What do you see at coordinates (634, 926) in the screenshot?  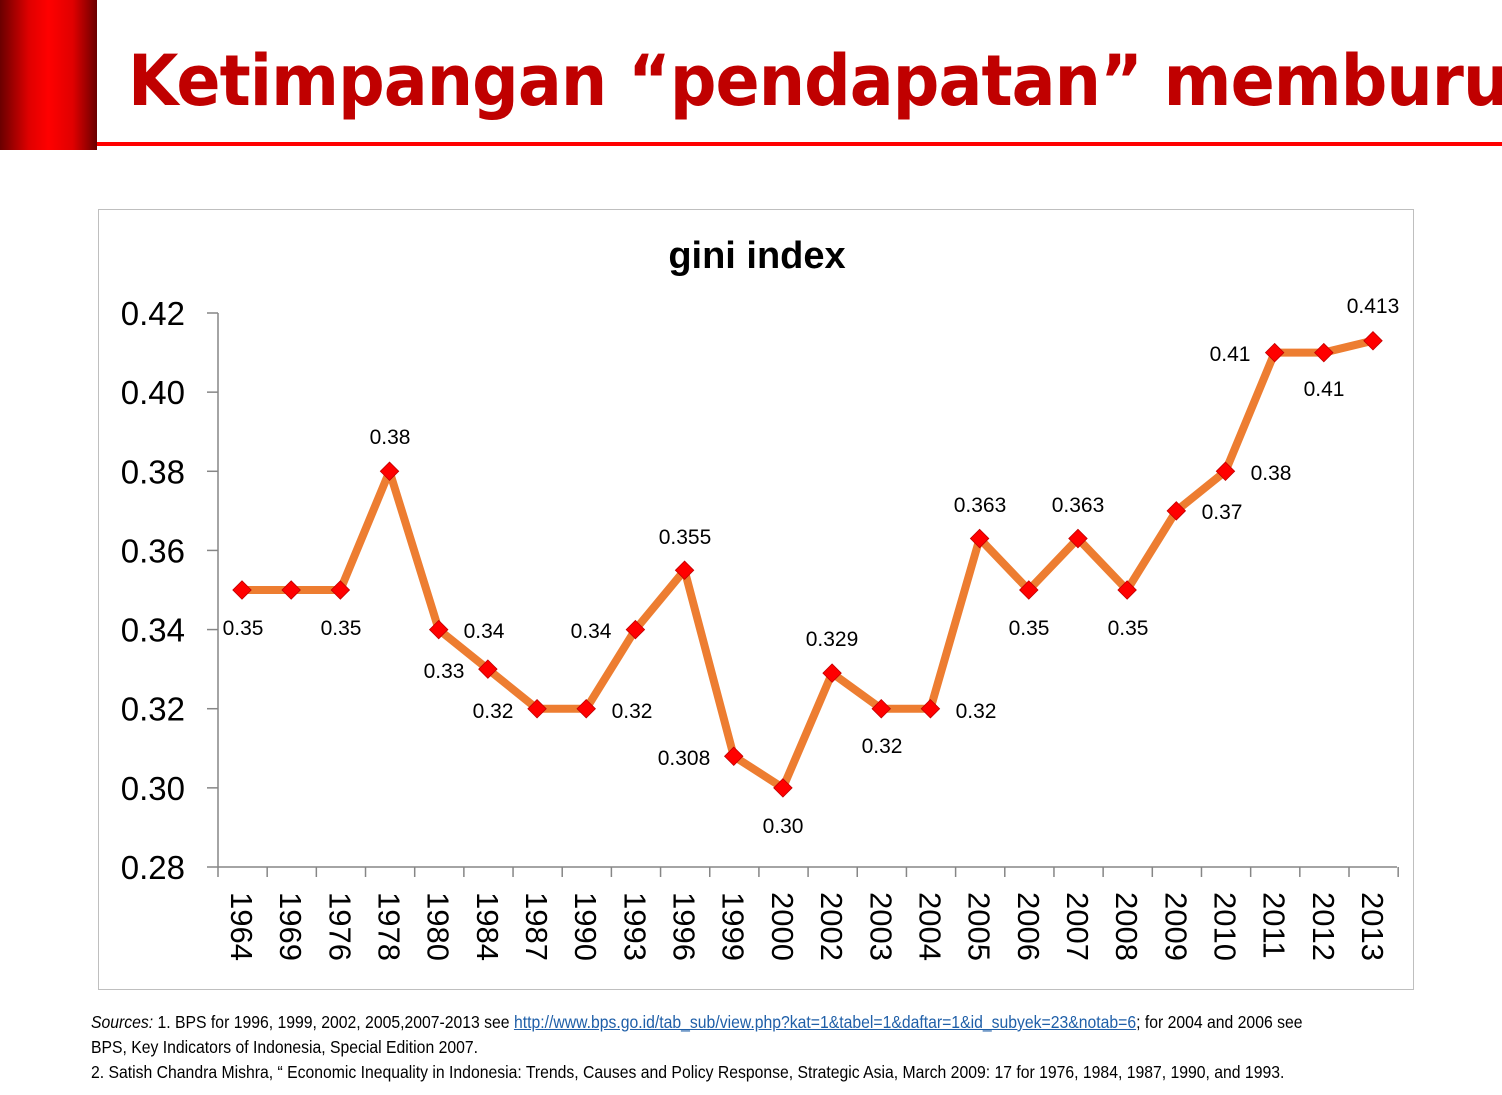 I see `x-tick-label: 1993` at bounding box center [634, 926].